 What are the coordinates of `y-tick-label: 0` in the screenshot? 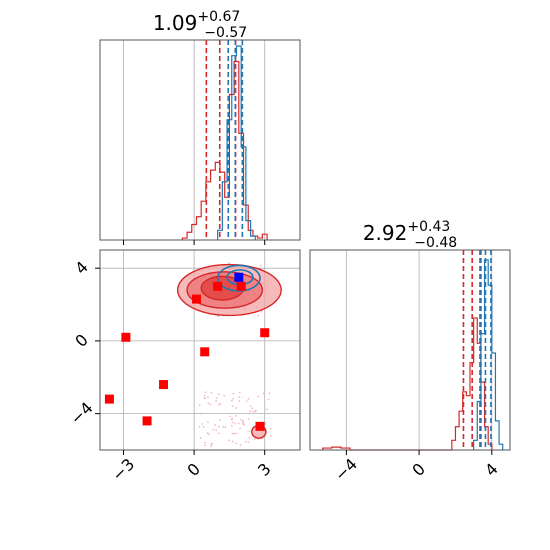 It's located at (81, 340).